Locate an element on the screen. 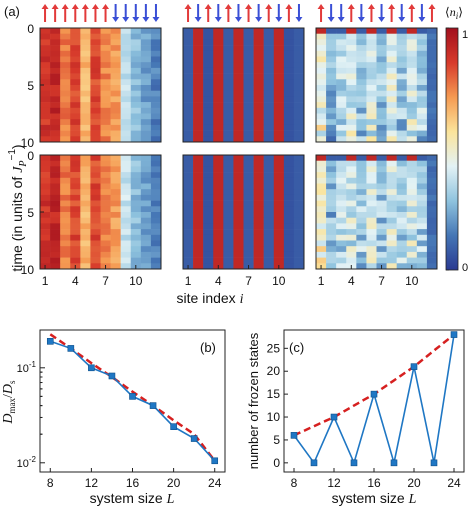 This screenshot has height=514, width=474. spin-up-arrowhead is located at coordinates (208, 6).